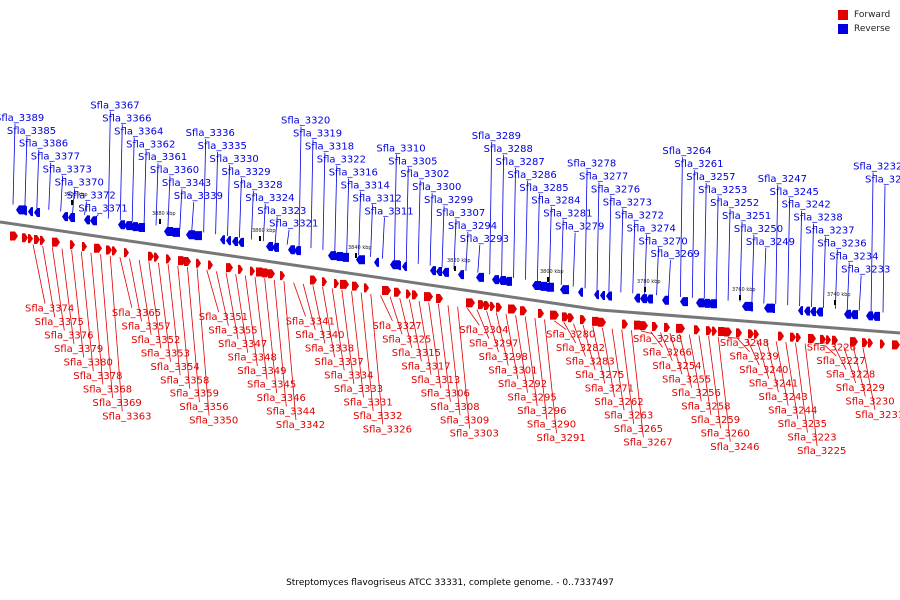  What do you see at coordinates (591, 164) in the screenshot?
I see `gene-label: Sfla_3278` at bounding box center [591, 164].